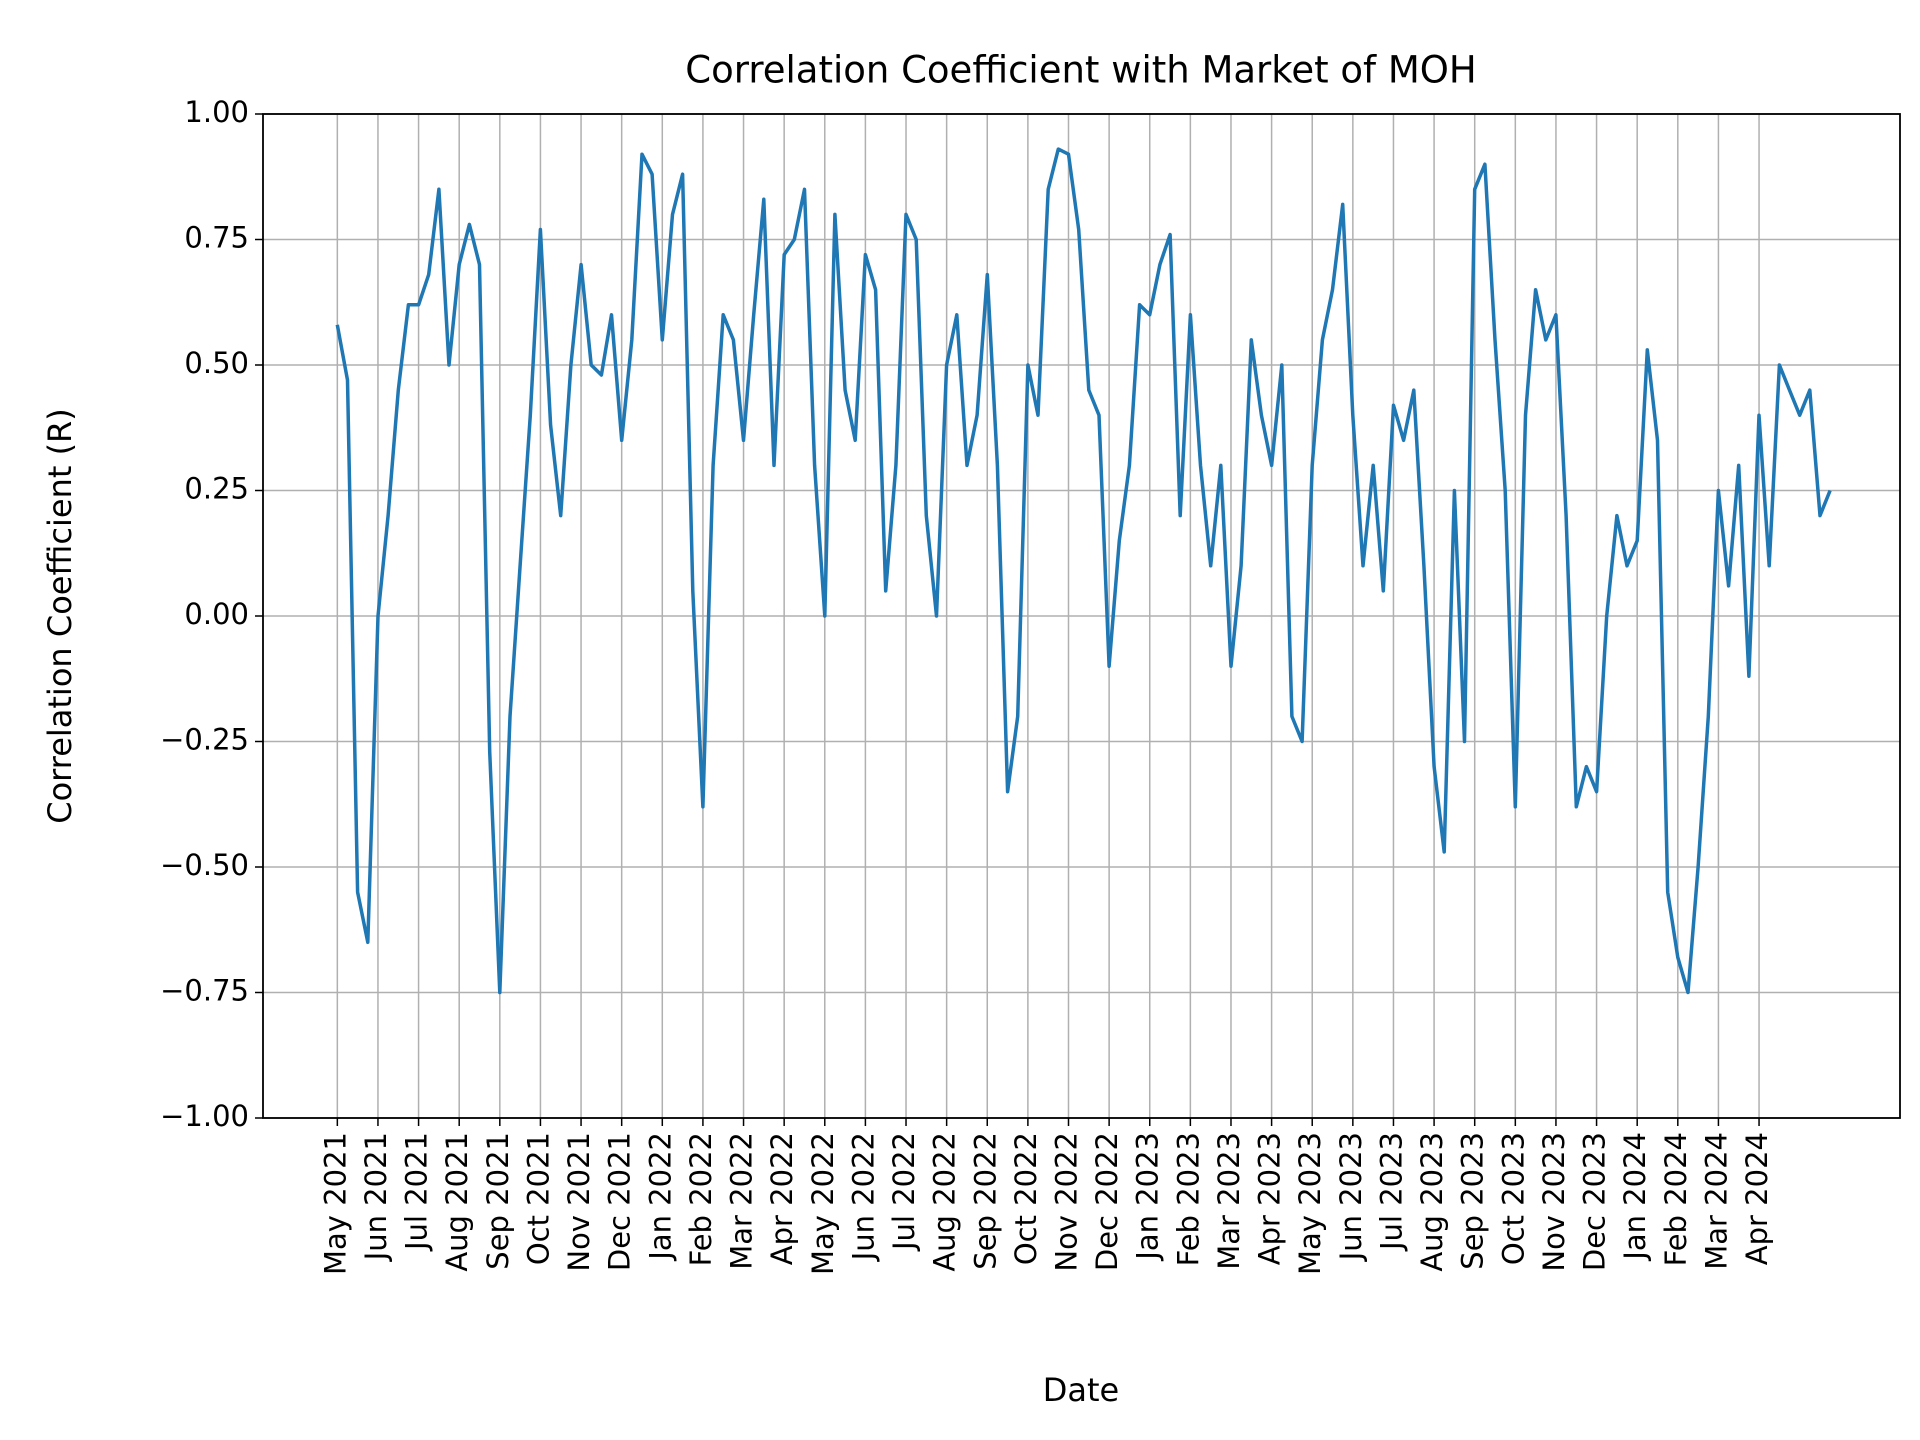 Image resolution: width=1920 pixels, height=1440 pixels. Describe the element at coordinates (417, 1192) in the screenshot. I see `x-tick-label: Jul 2021` at that location.